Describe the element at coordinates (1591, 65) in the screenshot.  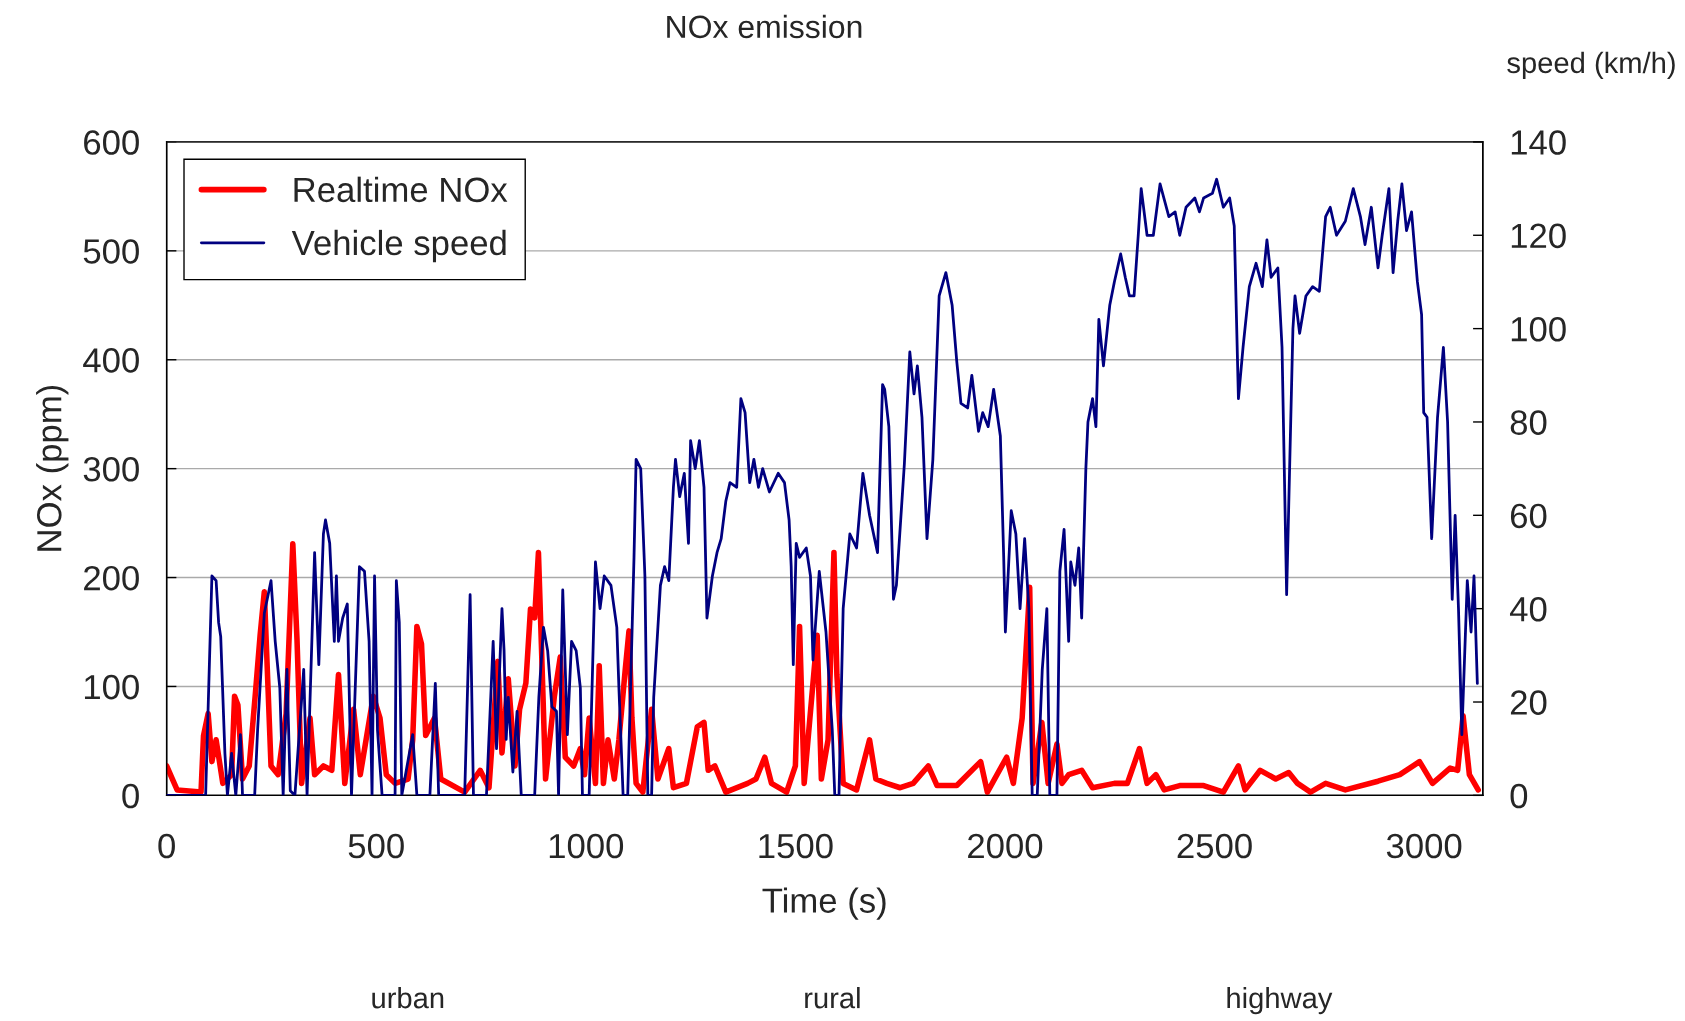
I see `y2-axis-title: speed (km/h)` at that location.